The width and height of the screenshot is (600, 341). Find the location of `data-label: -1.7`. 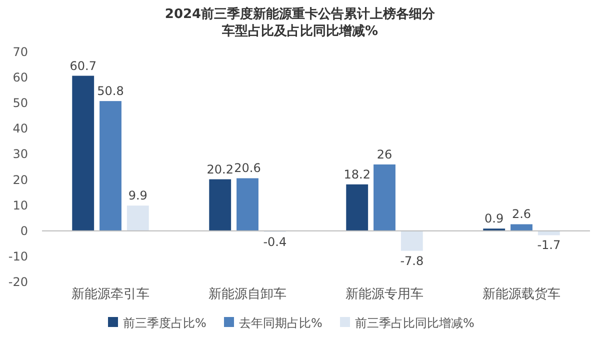

data-label: -1.7 is located at coordinates (549, 245).